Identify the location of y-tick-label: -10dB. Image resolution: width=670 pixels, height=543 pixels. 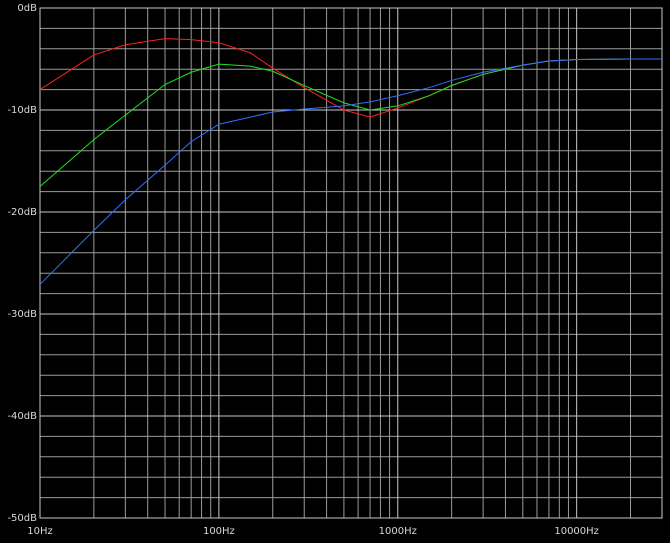
(22, 110).